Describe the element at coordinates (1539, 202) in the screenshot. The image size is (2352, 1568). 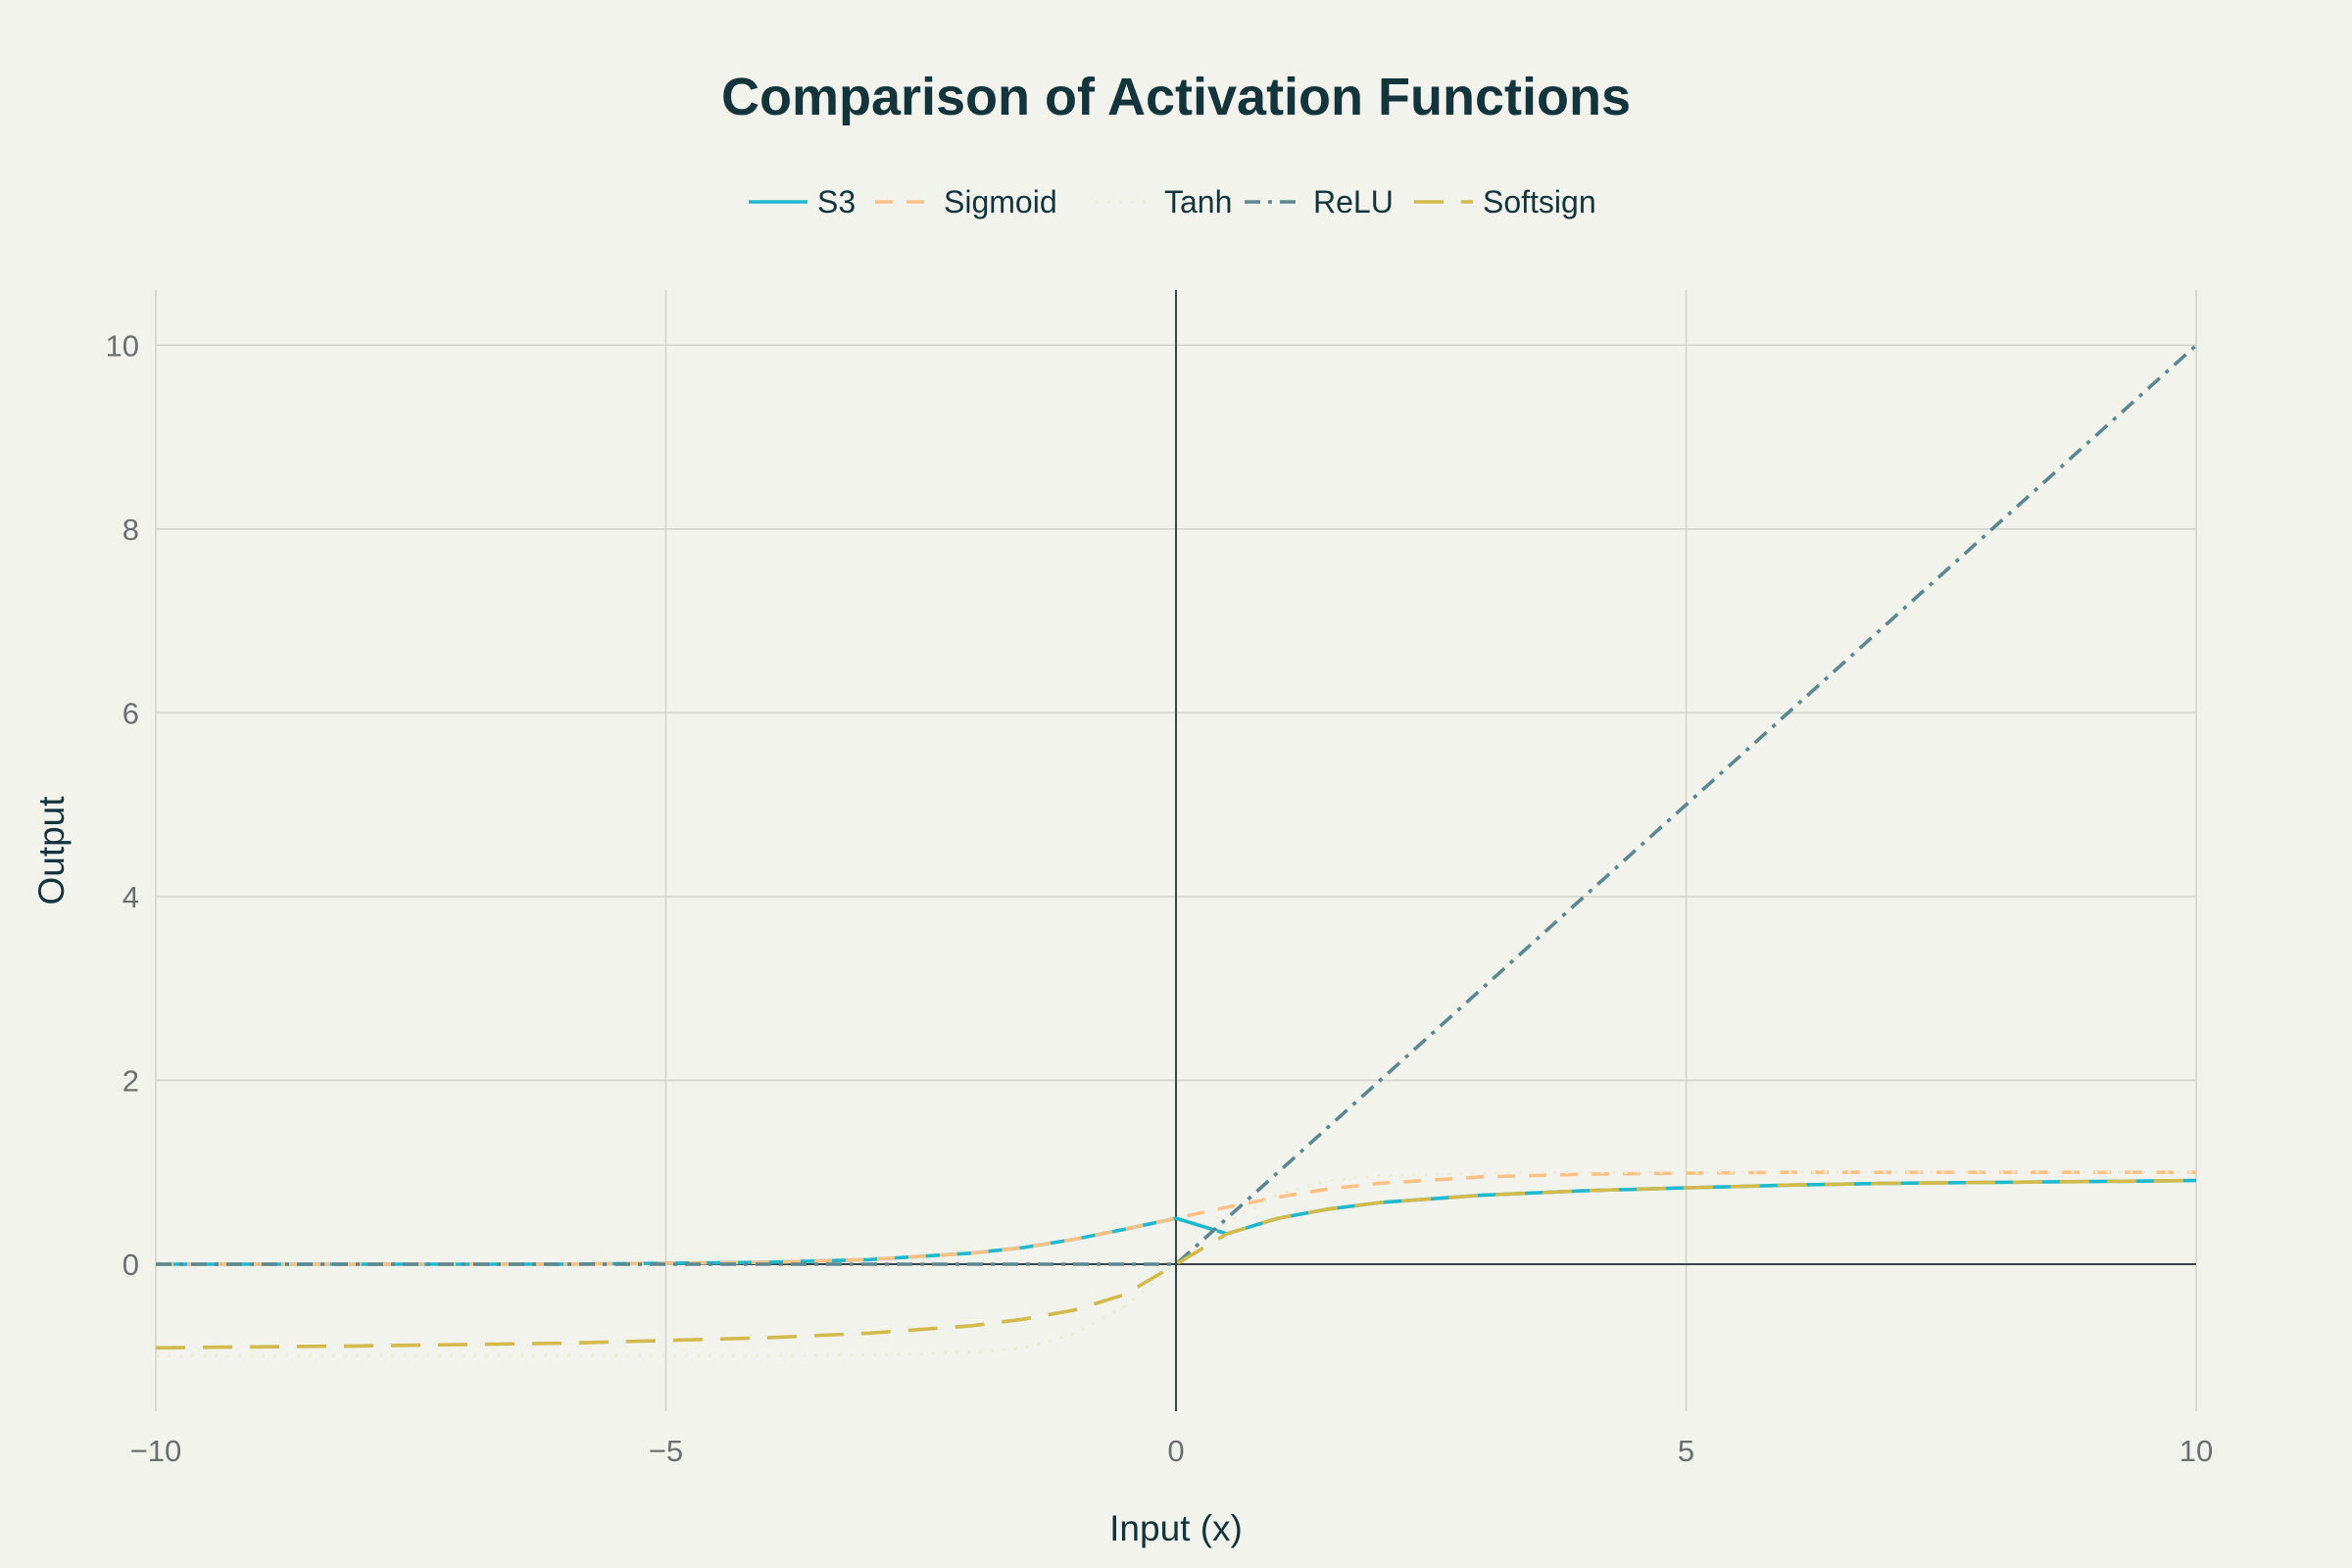
I see `legend-label: Softsign` at that location.